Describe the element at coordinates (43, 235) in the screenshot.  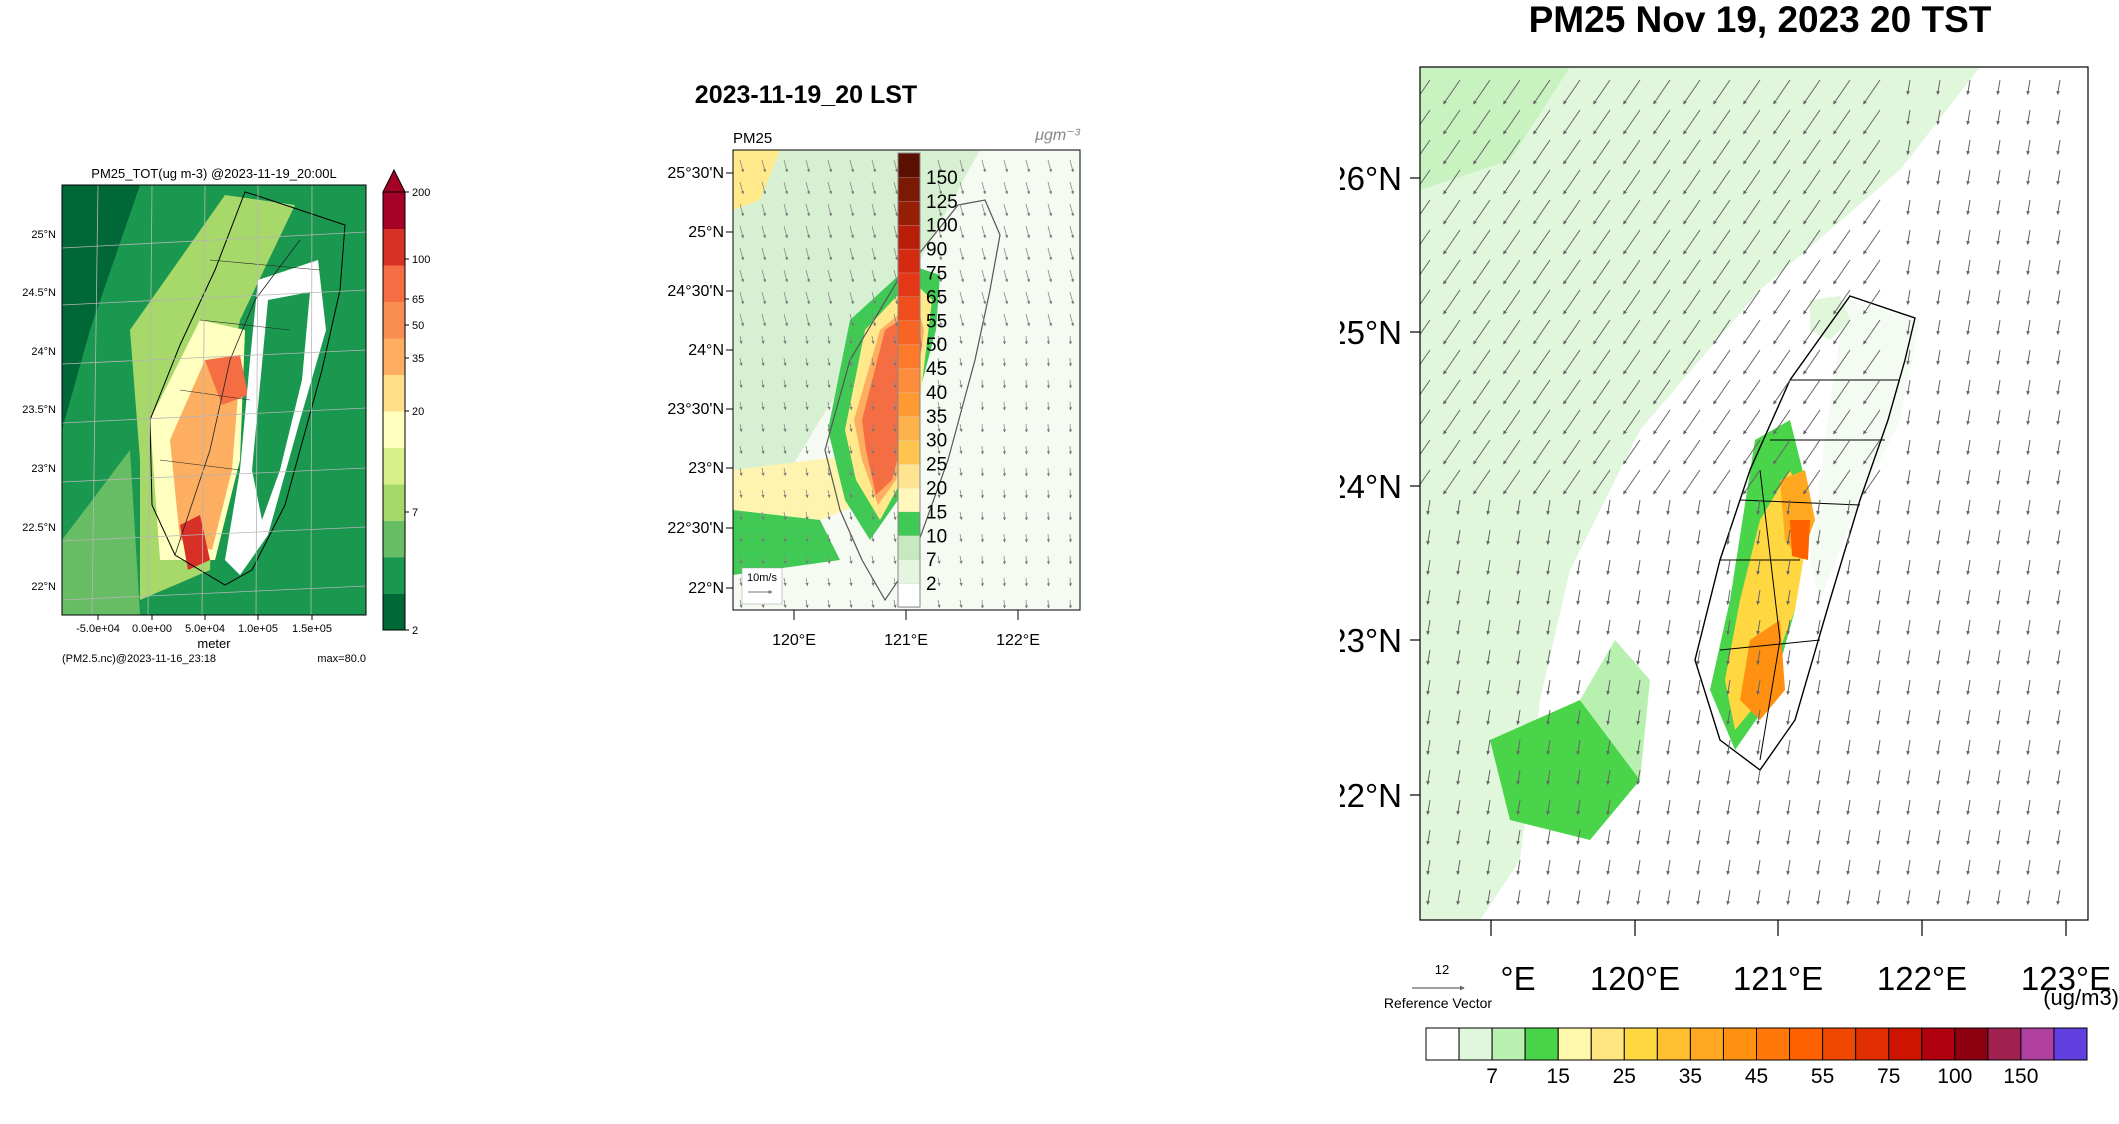
I see `lat-label: 25°N` at that location.